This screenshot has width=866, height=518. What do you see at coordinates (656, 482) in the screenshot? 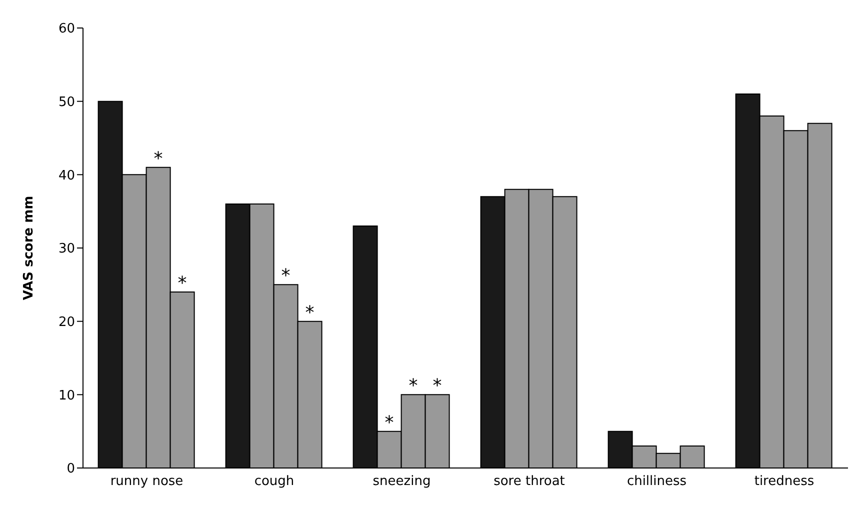
I see `x-tick-label: chilliness` at bounding box center [656, 482].